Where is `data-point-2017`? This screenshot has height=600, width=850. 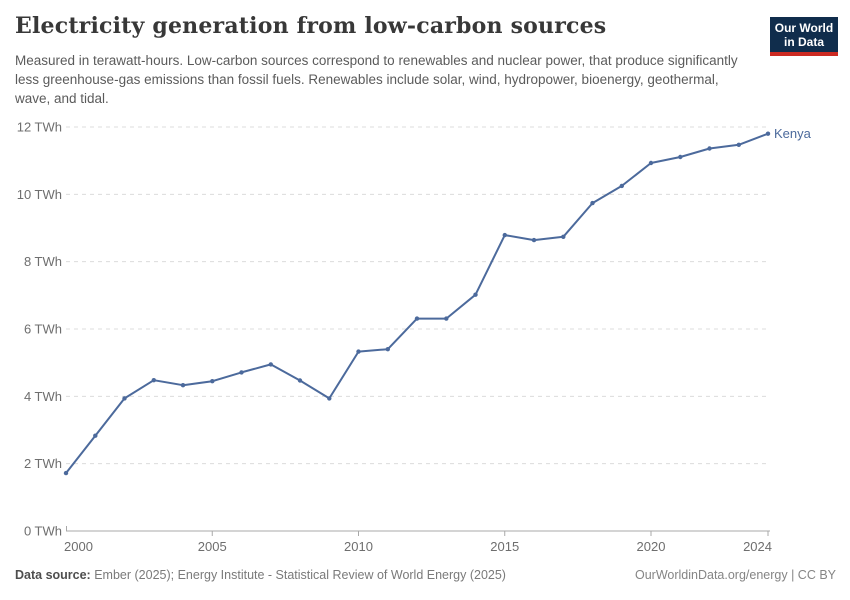 data-point-2017 is located at coordinates (563, 236).